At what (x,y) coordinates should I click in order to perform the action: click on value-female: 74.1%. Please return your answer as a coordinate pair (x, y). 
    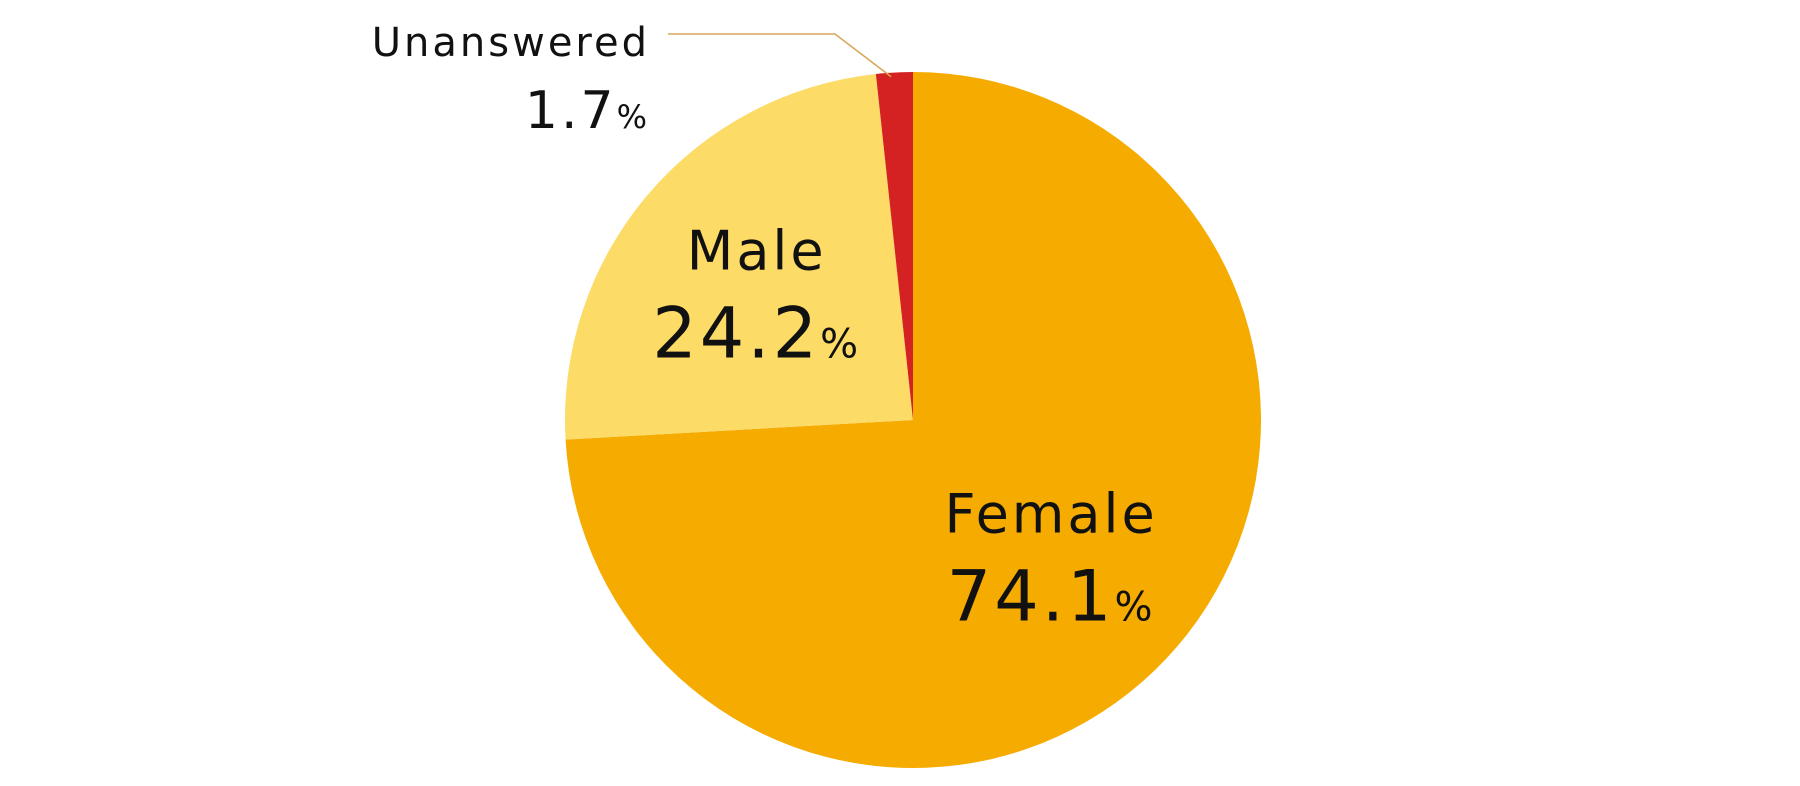
    Looking at the image, I should click on (1051, 596).